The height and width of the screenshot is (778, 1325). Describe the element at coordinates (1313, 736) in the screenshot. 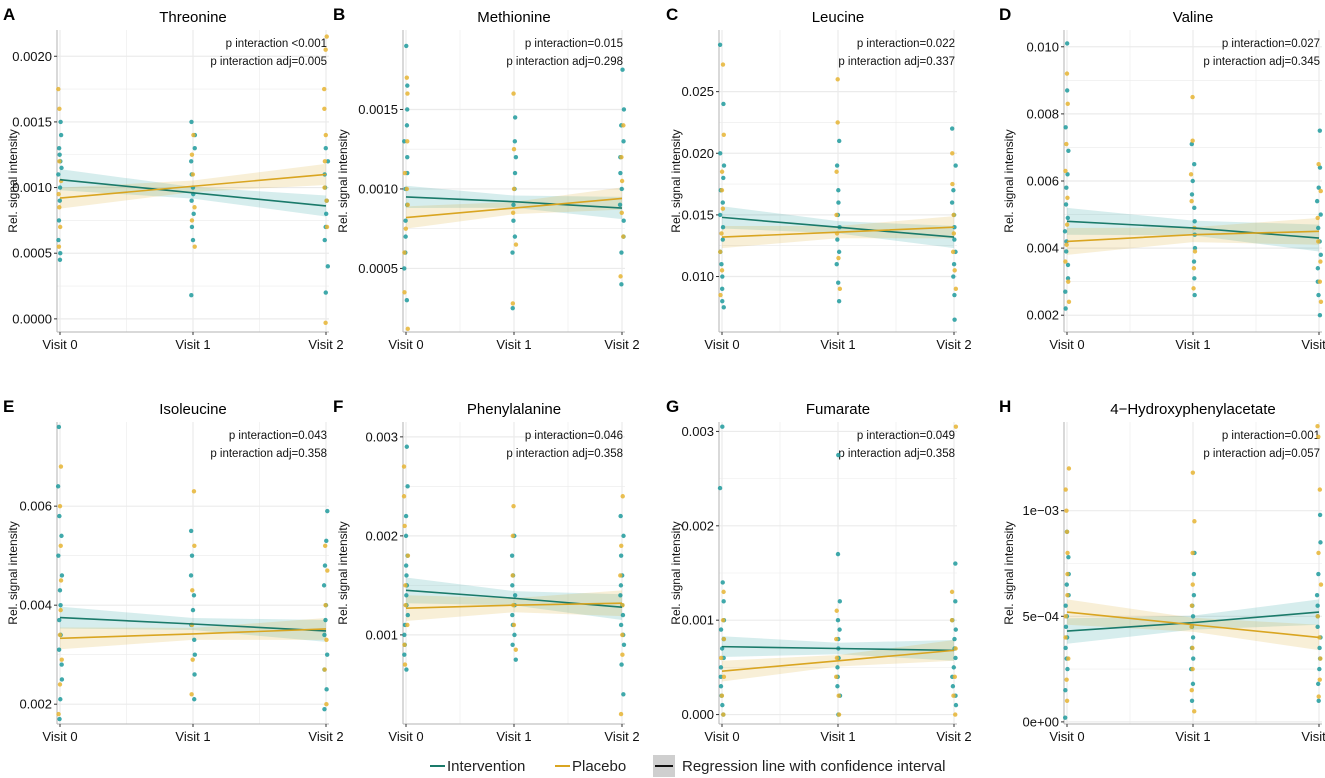

I see `x-tick-label: Visit 2` at that location.